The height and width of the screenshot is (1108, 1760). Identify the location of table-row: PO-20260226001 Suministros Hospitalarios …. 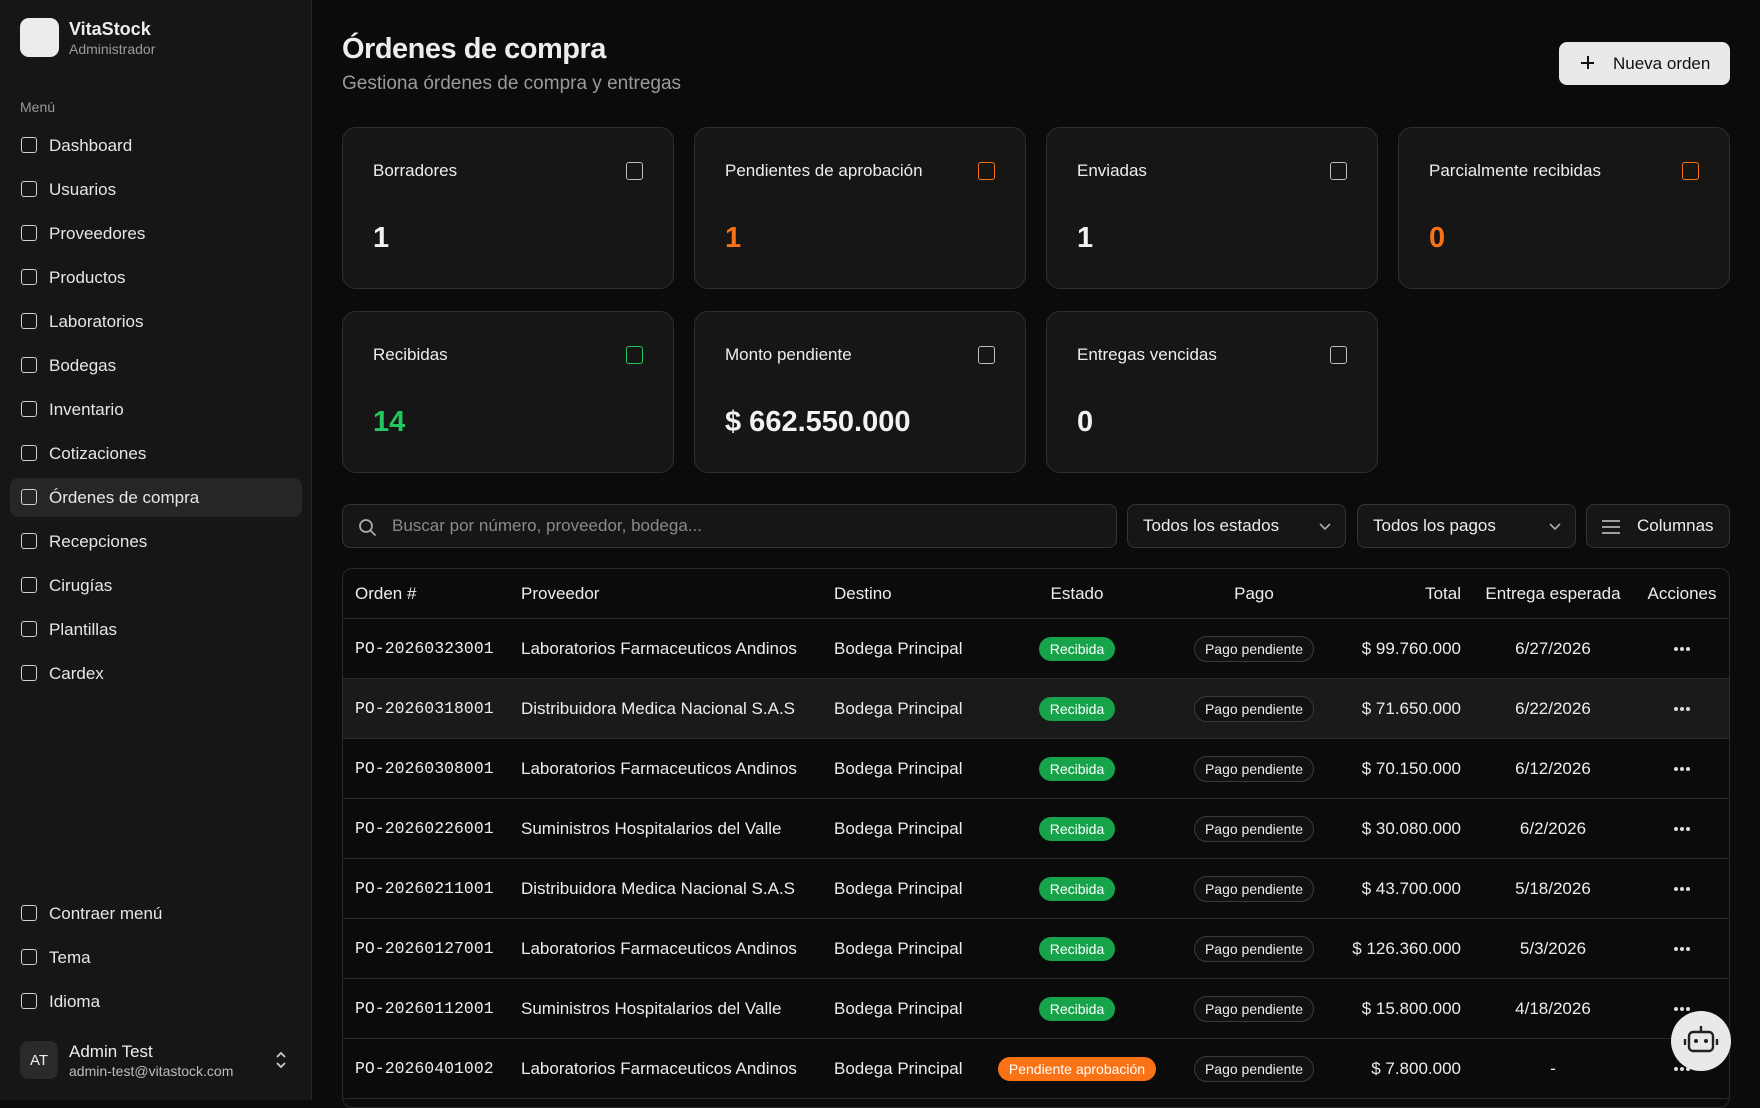
(1036, 829).